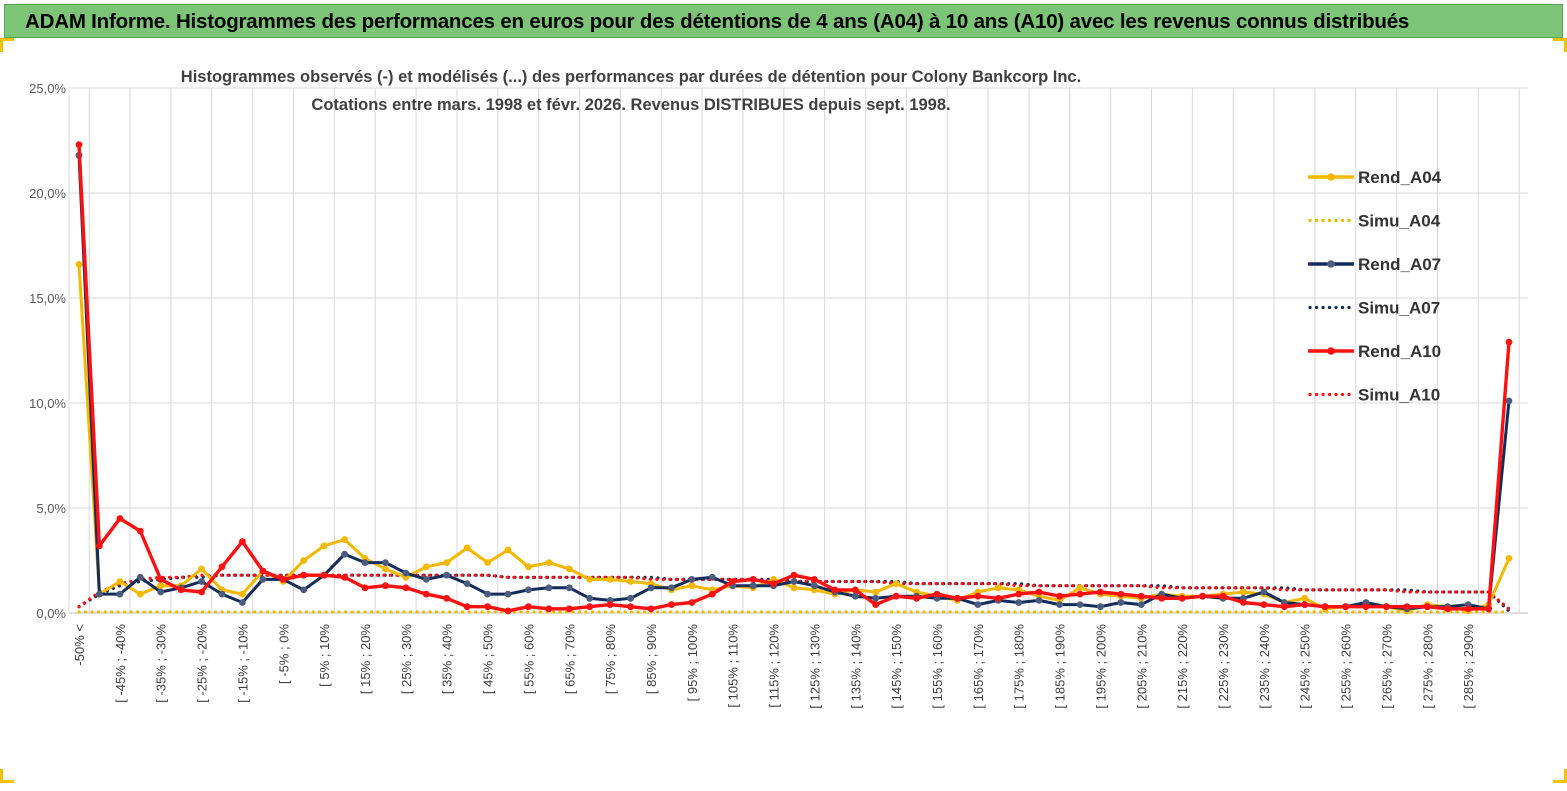  What do you see at coordinates (733, 666) in the screenshot?
I see `x-tick-label: [ 105% ; 110%` at bounding box center [733, 666].